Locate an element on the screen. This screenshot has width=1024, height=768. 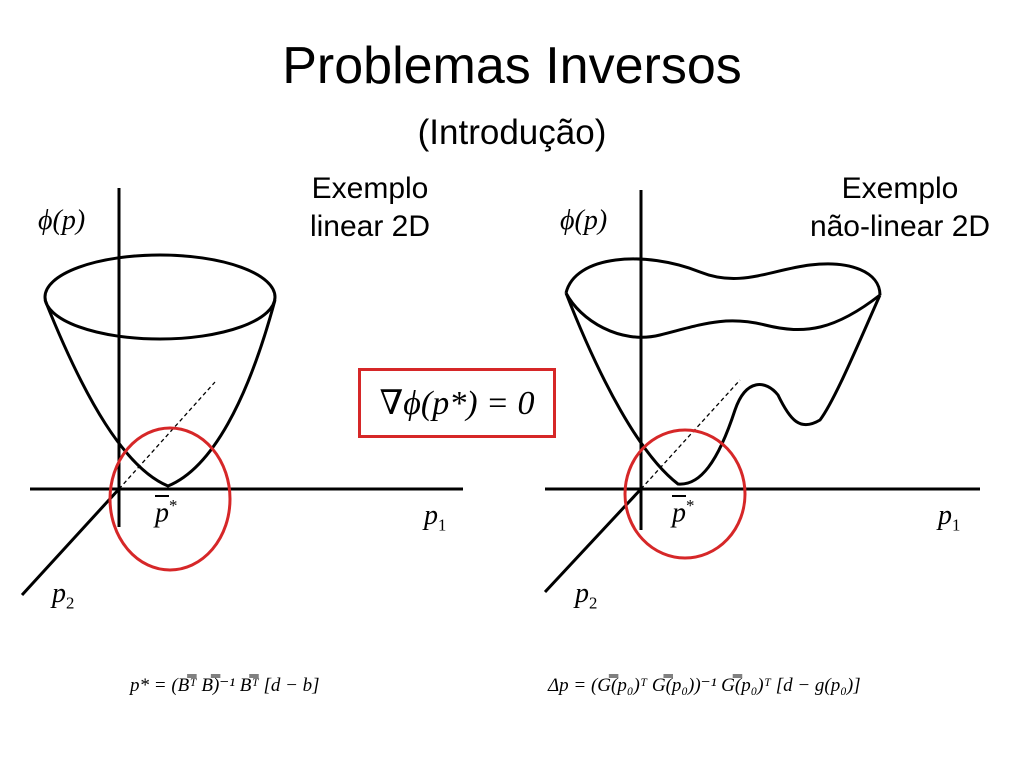
right-minimum-highlight is located at coordinates (685, 494).